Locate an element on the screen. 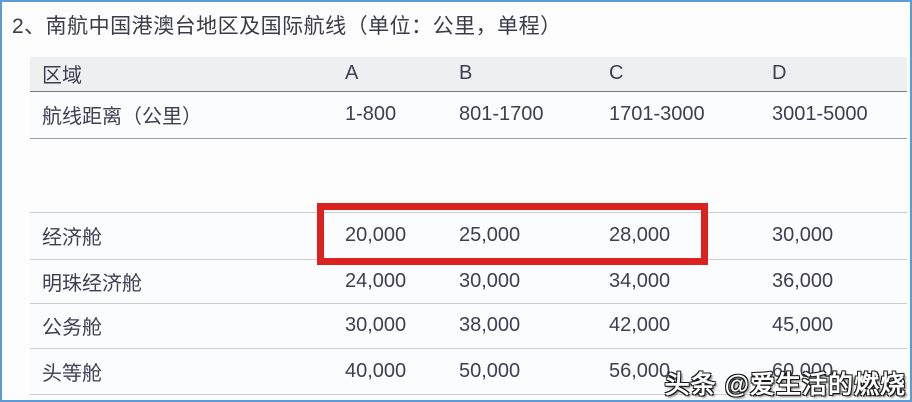  cell-business-a: 30,000 is located at coordinates (376, 325).